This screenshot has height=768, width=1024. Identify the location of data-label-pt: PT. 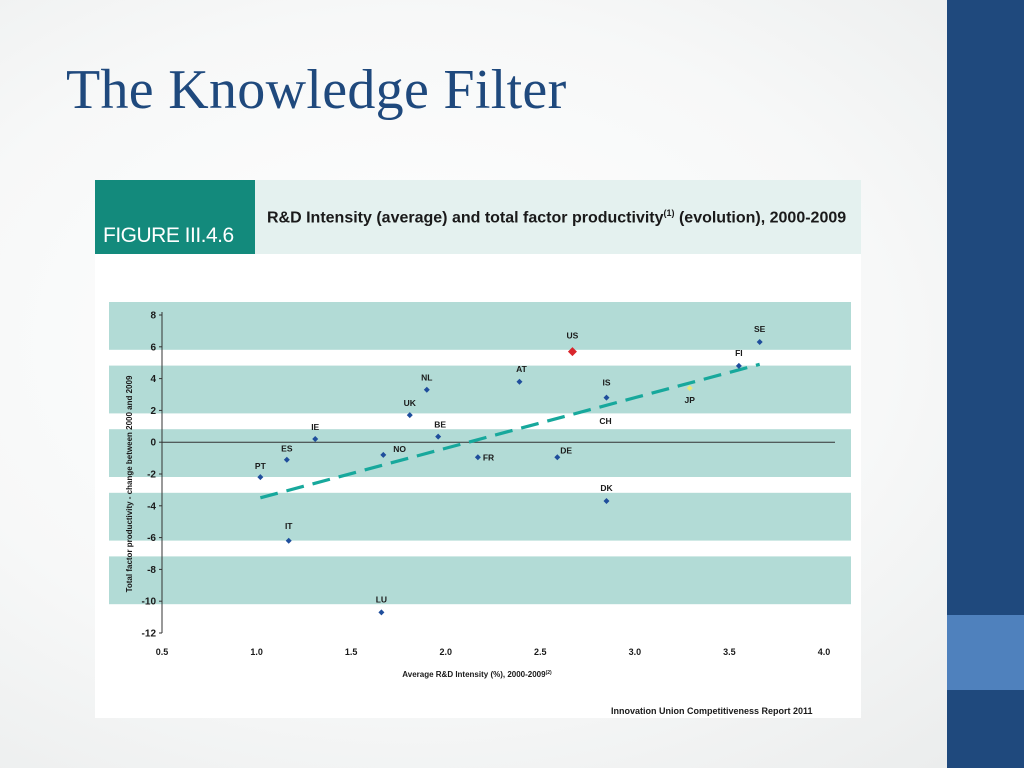
(261, 466).